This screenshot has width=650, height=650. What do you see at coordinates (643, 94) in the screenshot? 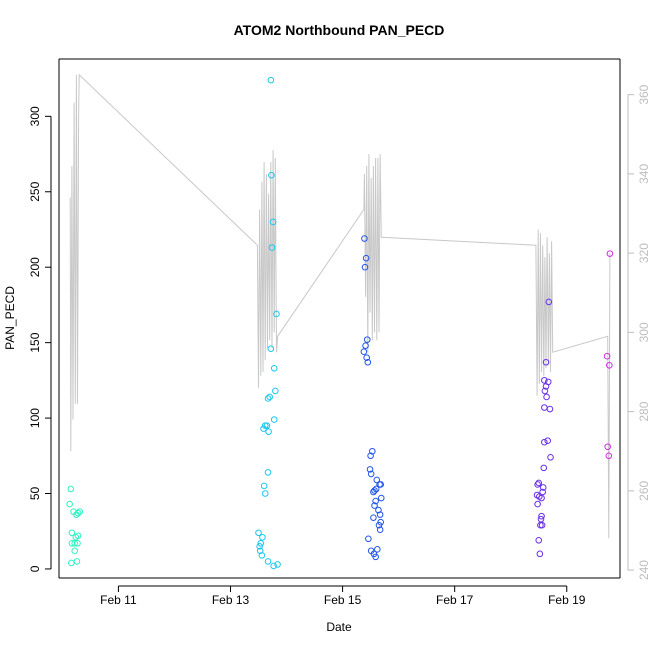
I see `y2-tick-label: 360` at bounding box center [643, 94].